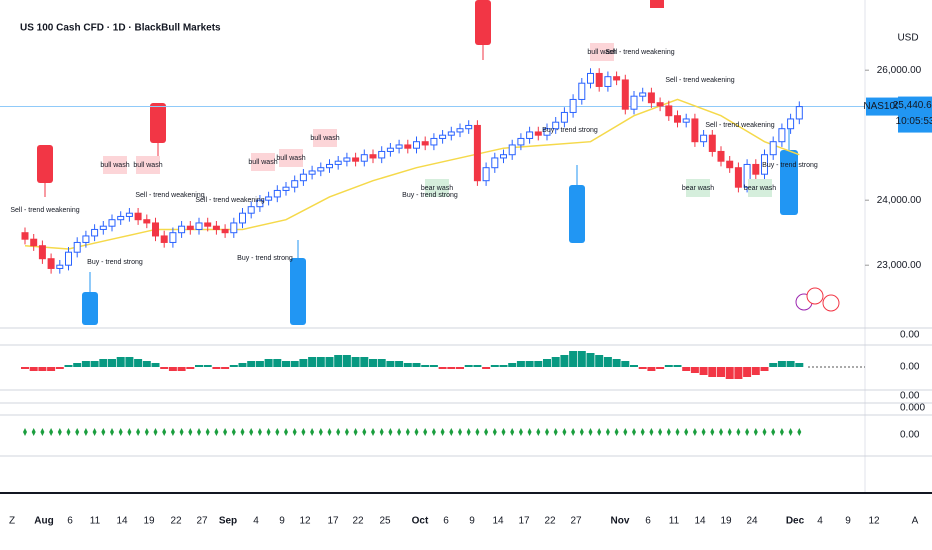 This screenshot has width=932, height=550. I want to click on annotation: bull wash, so click(324, 138).